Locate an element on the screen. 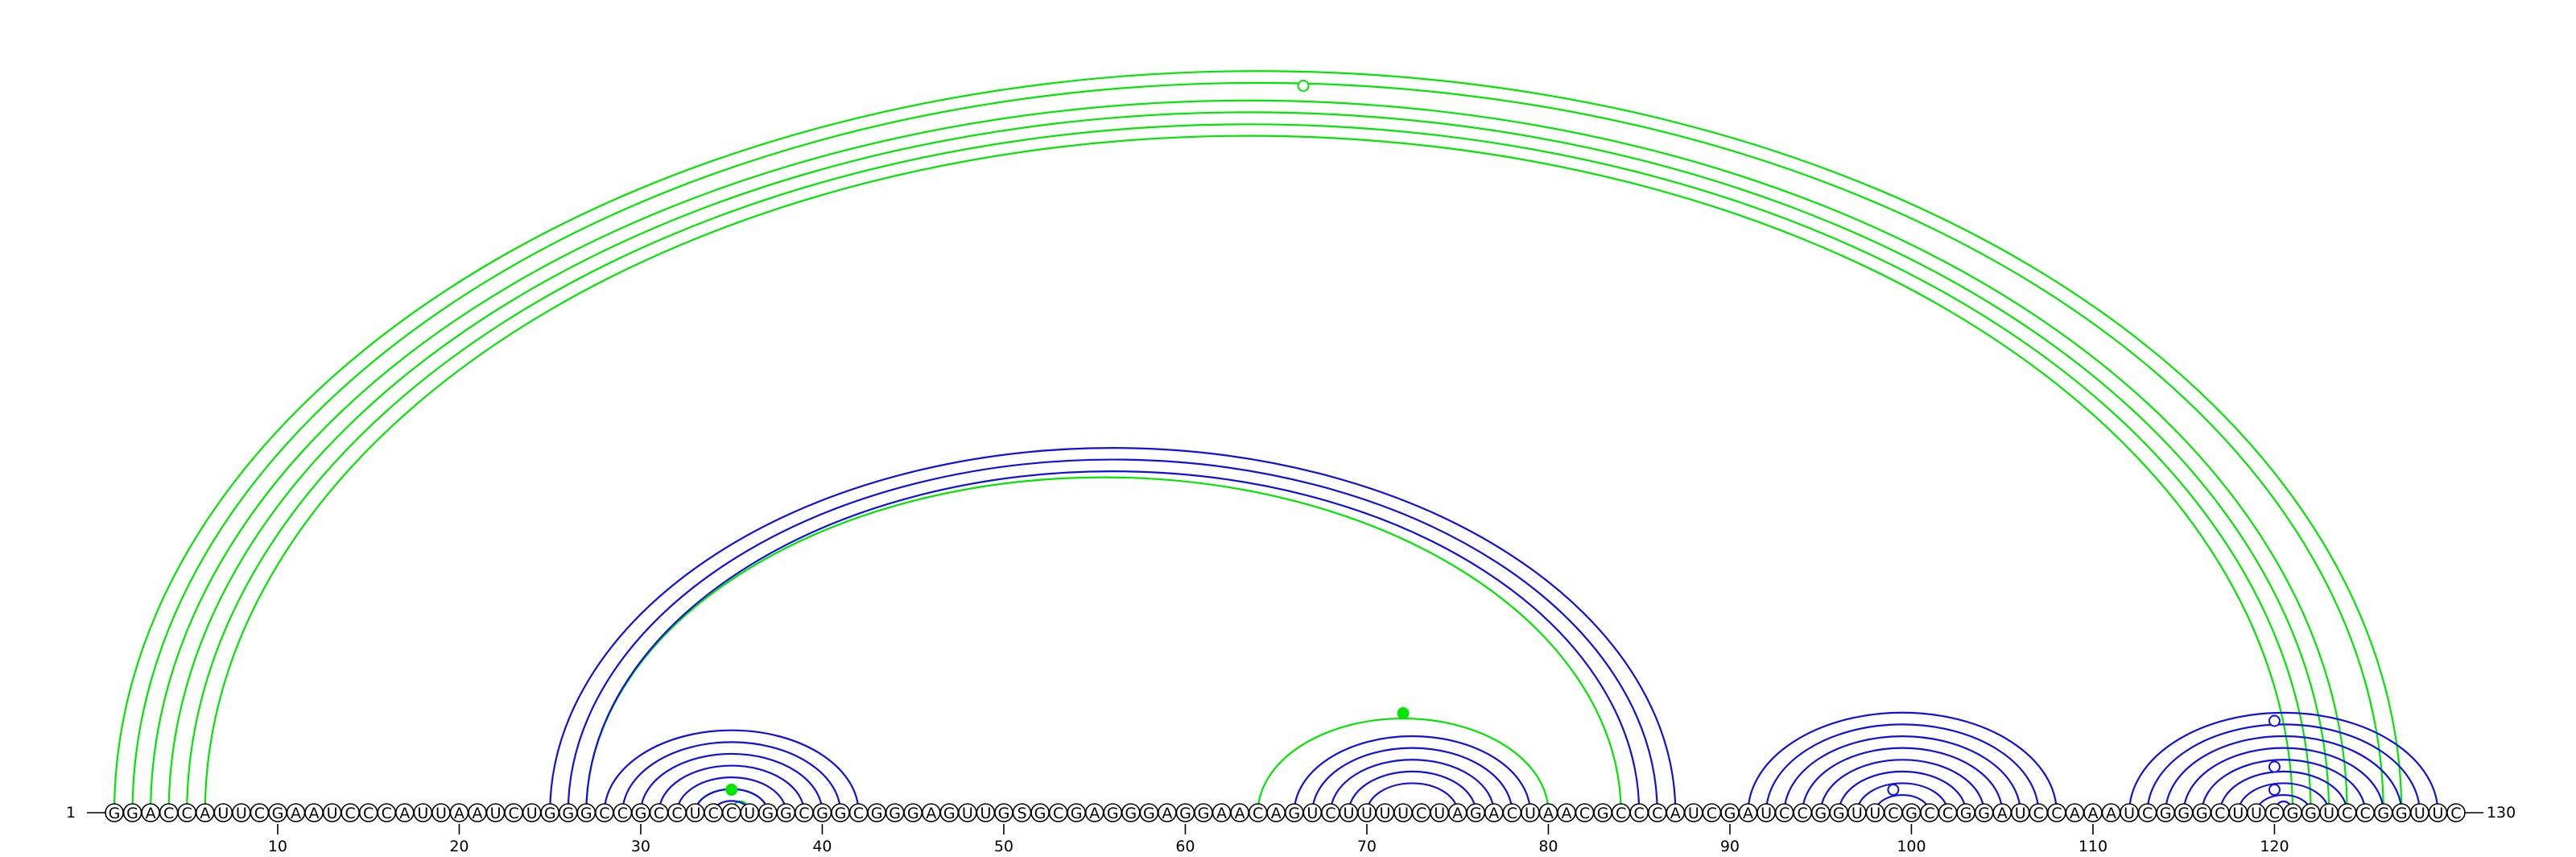 This screenshot has width=2576, height=857. arc-marker is located at coordinates (2274, 766).